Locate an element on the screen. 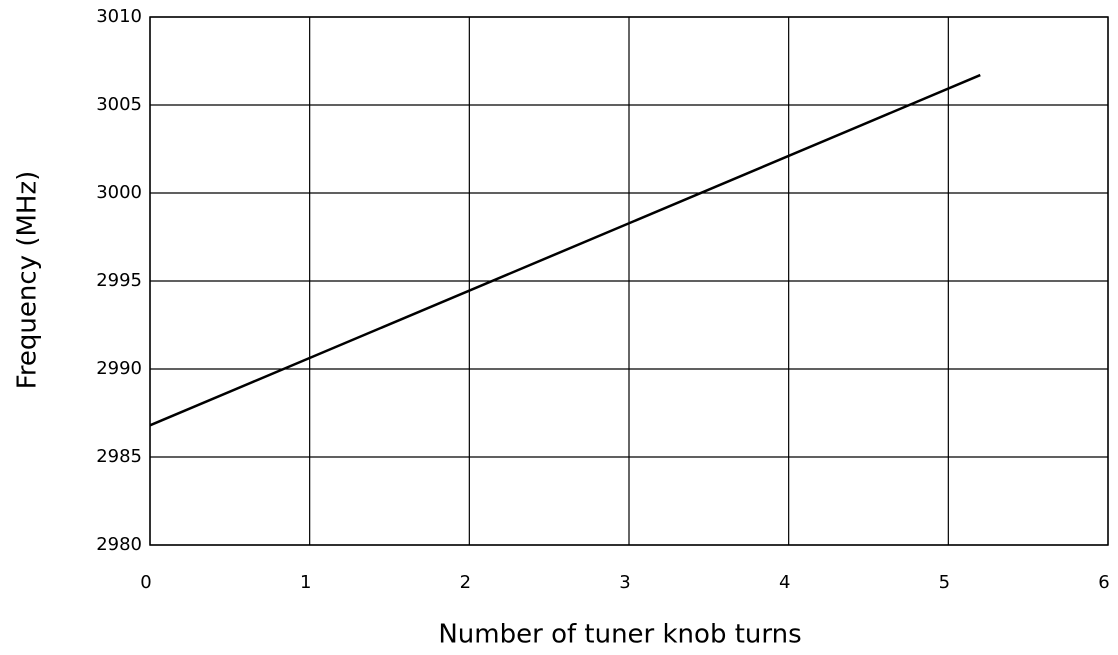  x-tick-label: 0 is located at coordinates (145, 582).